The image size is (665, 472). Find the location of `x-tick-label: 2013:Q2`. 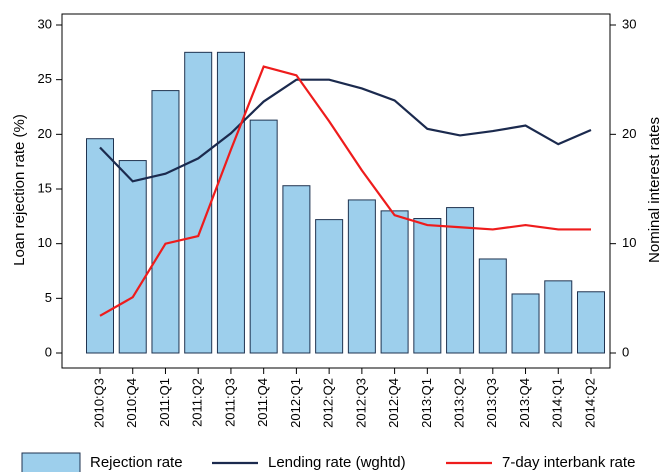

x-tick-label: 2013:Q2 is located at coordinates (459, 403).